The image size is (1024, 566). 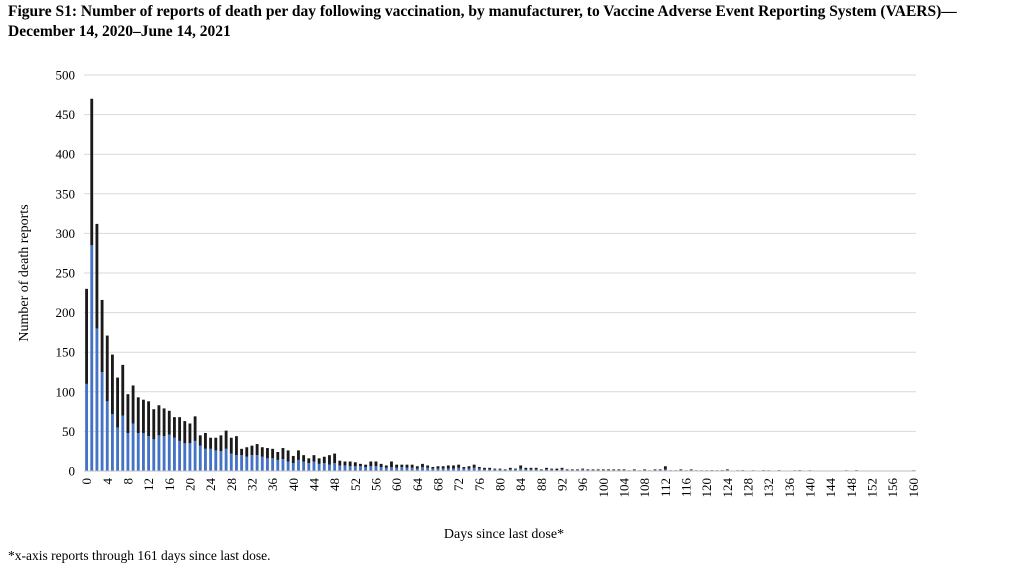 I want to click on y-tick-label: 350, so click(x=66, y=193).